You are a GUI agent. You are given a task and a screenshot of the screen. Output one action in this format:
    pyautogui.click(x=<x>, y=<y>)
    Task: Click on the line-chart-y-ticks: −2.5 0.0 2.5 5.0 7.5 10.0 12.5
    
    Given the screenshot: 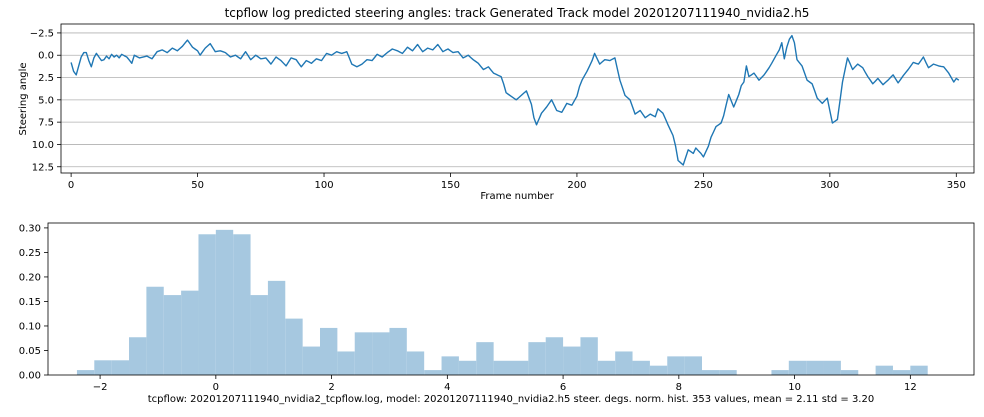 What is the action you would take?
    pyautogui.click(x=45, y=100)
    